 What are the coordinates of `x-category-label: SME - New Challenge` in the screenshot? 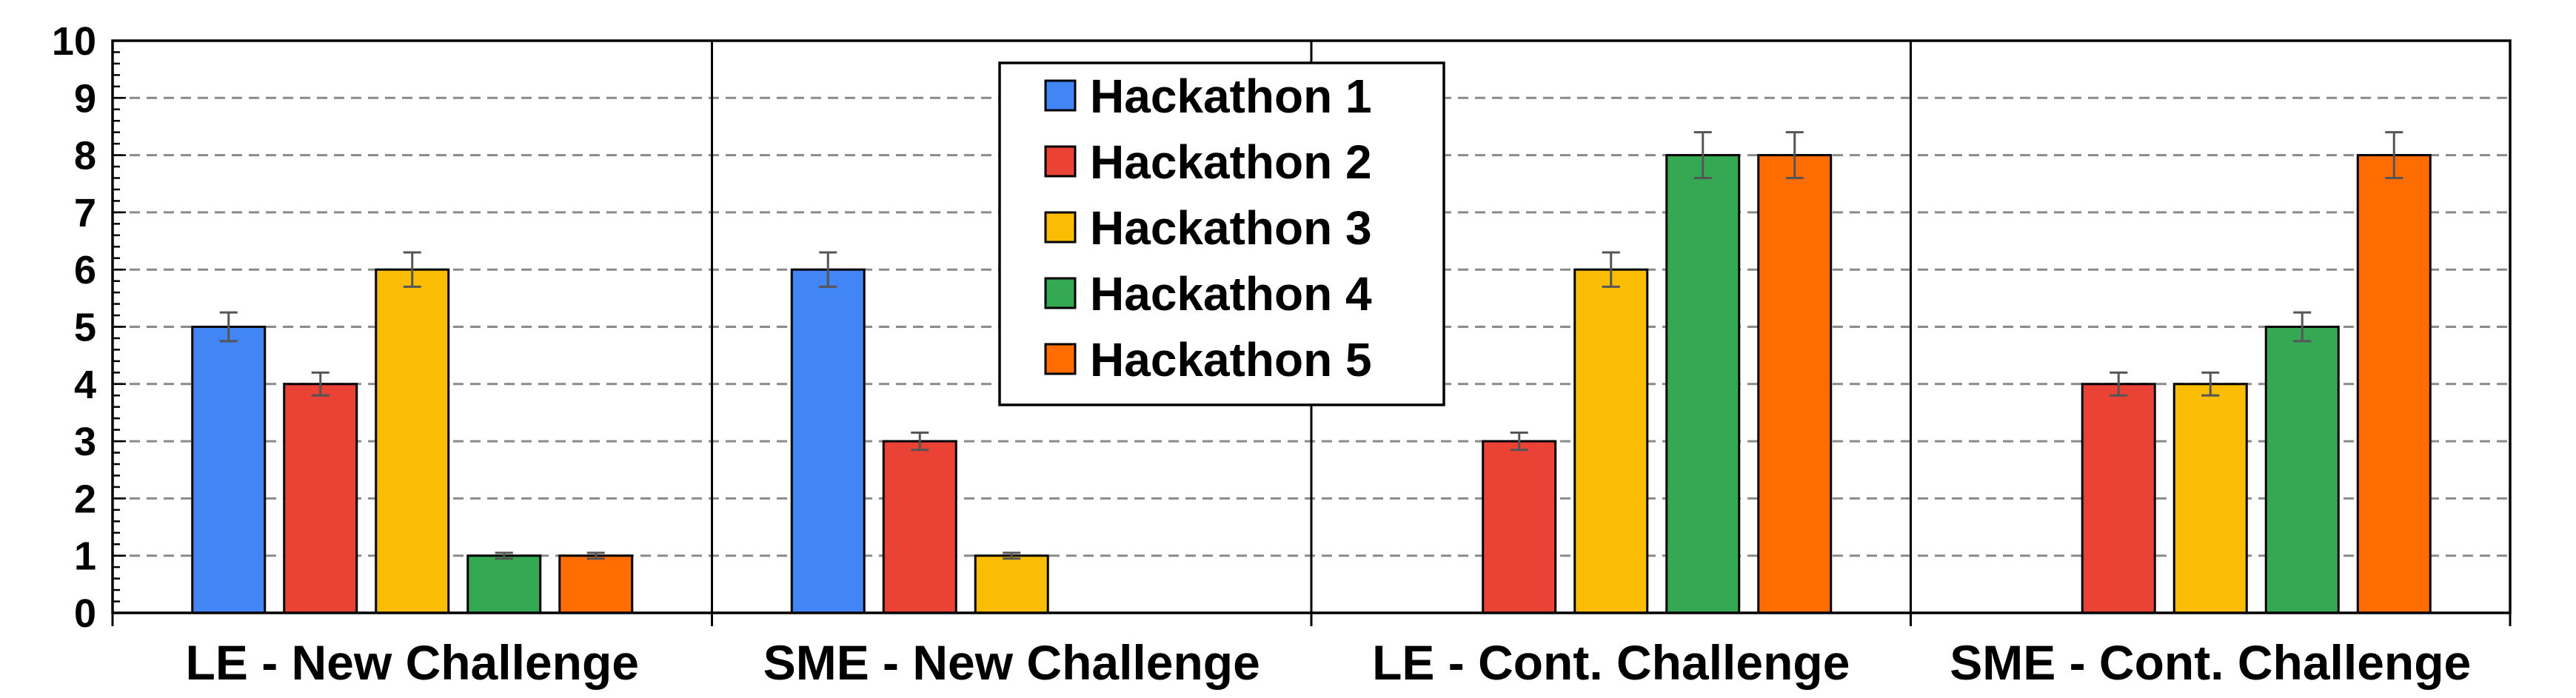 It's located at (1012, 662).